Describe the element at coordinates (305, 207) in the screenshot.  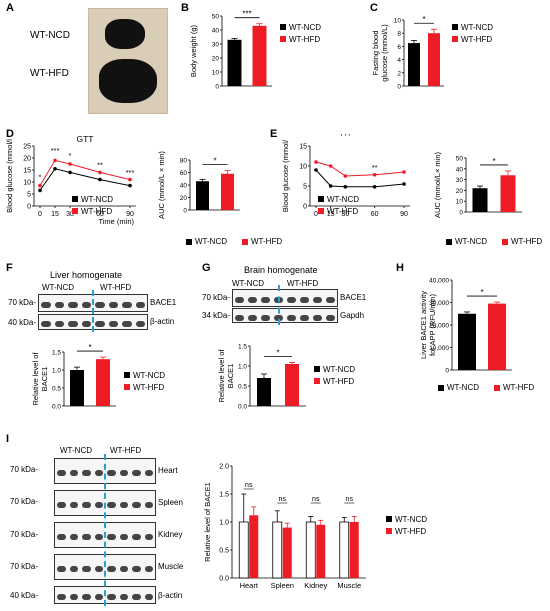
I see `y-tick-label-E: 0` at that location.